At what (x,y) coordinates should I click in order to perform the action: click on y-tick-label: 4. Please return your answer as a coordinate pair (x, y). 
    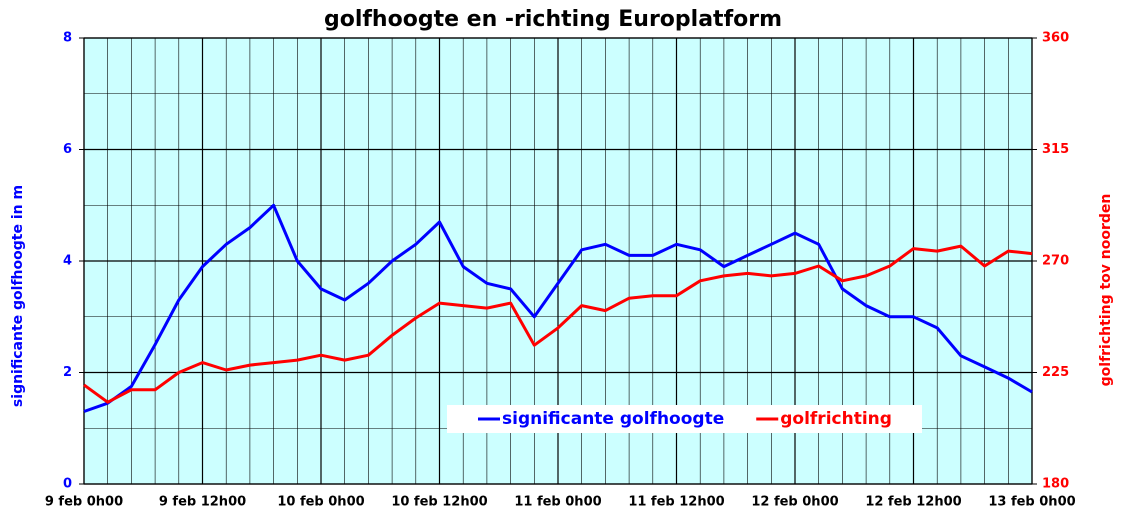
    Looking at the image, I should click on (67, 261).